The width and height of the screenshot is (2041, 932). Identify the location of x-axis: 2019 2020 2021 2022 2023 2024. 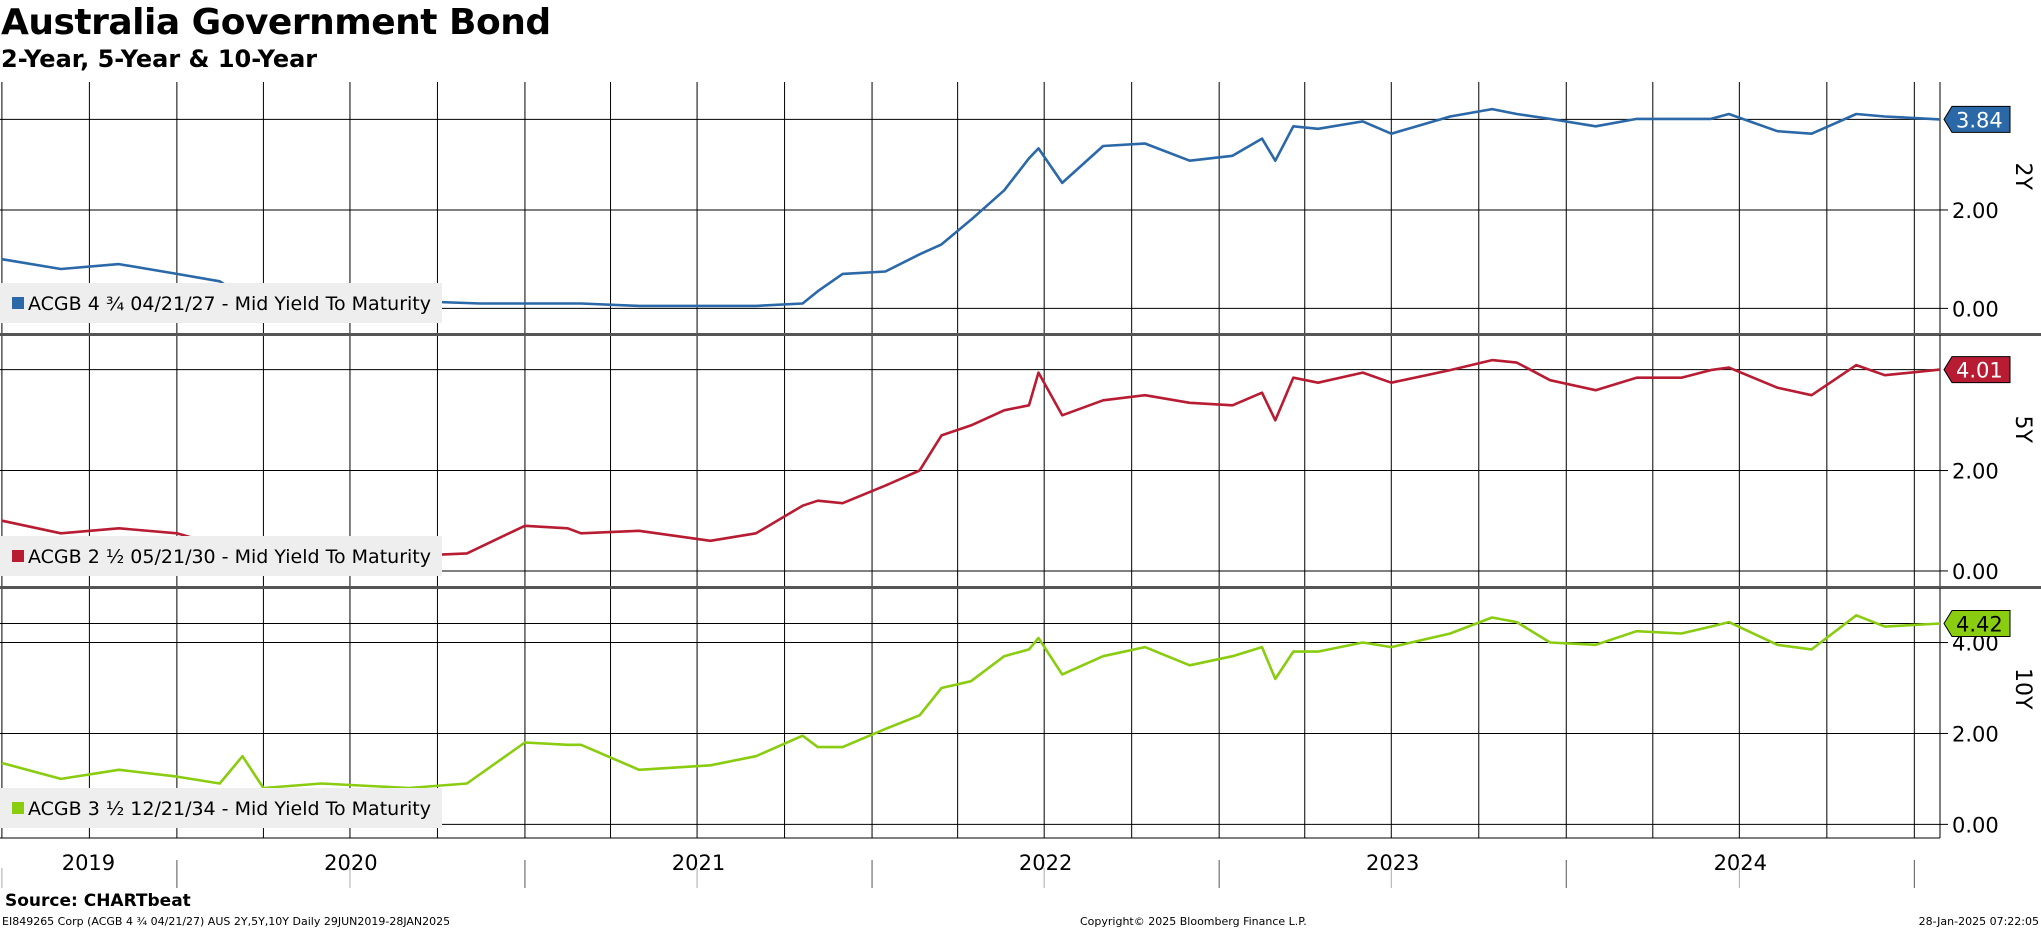
(970, 862).